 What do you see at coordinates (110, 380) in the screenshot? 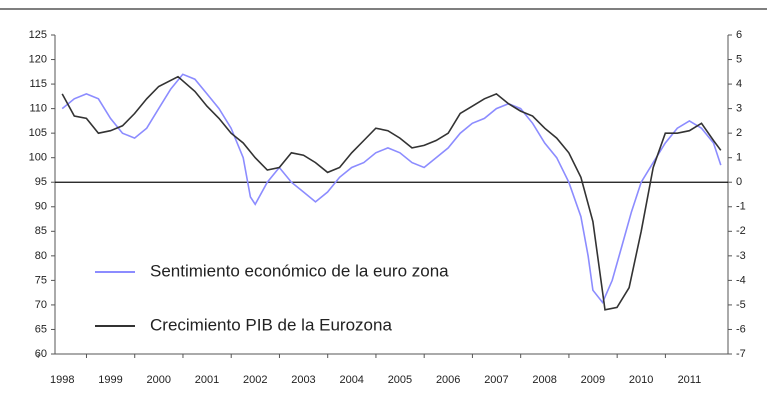
I see `x-tick-label: 1999` at bounding box center [110, 380].